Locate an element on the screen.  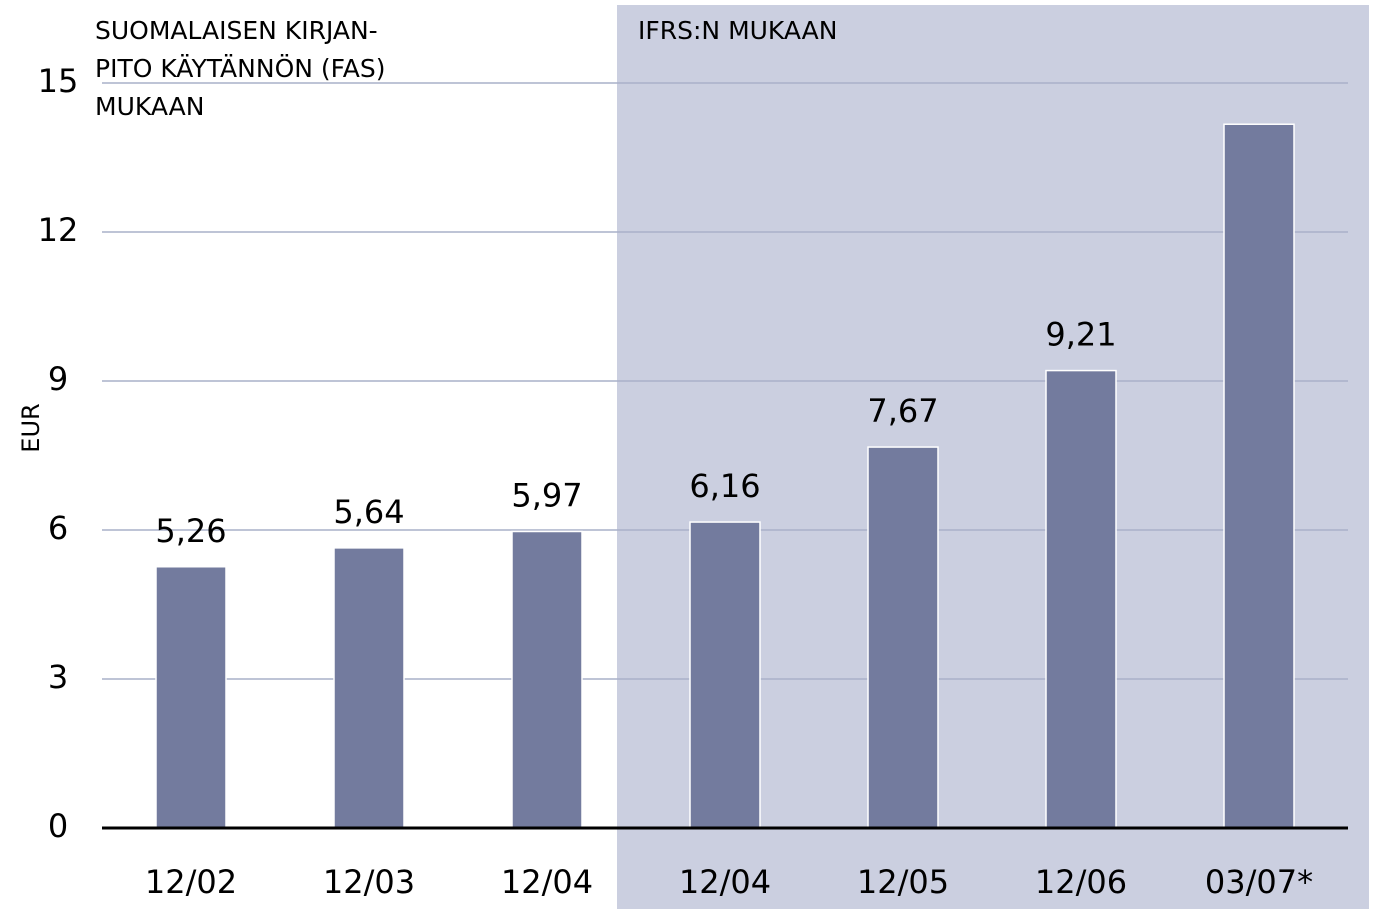
x-tick-label: 12/05 is located at coordinates (903, 882).